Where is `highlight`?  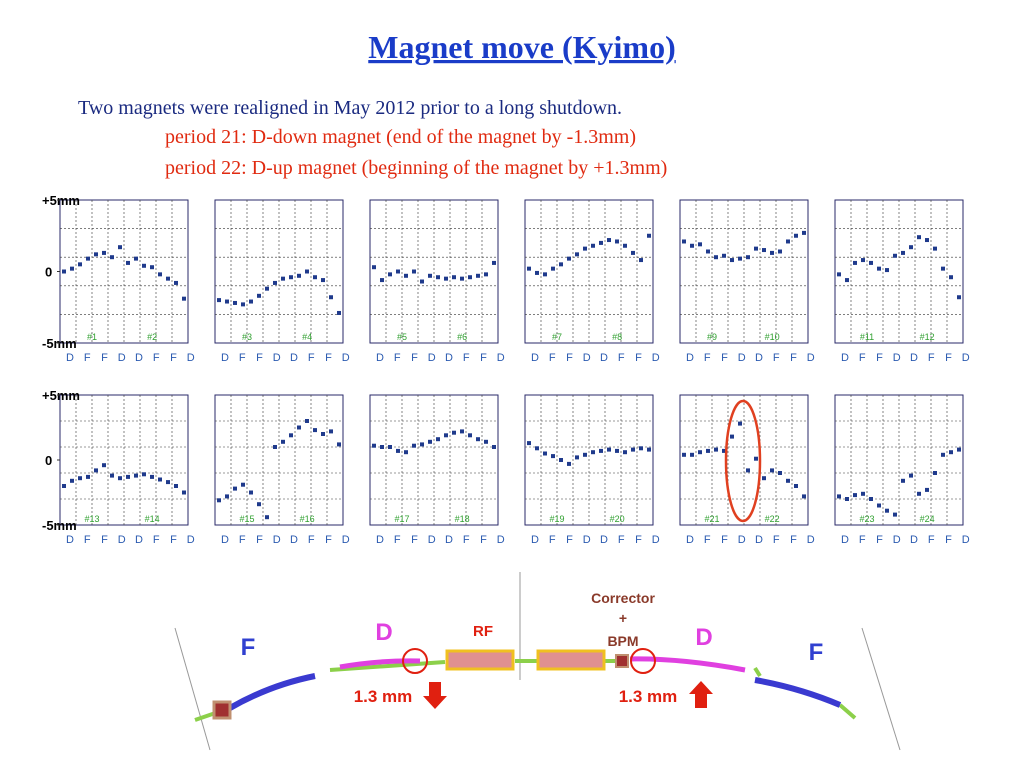
highlight is located at coordinates (743, 461).